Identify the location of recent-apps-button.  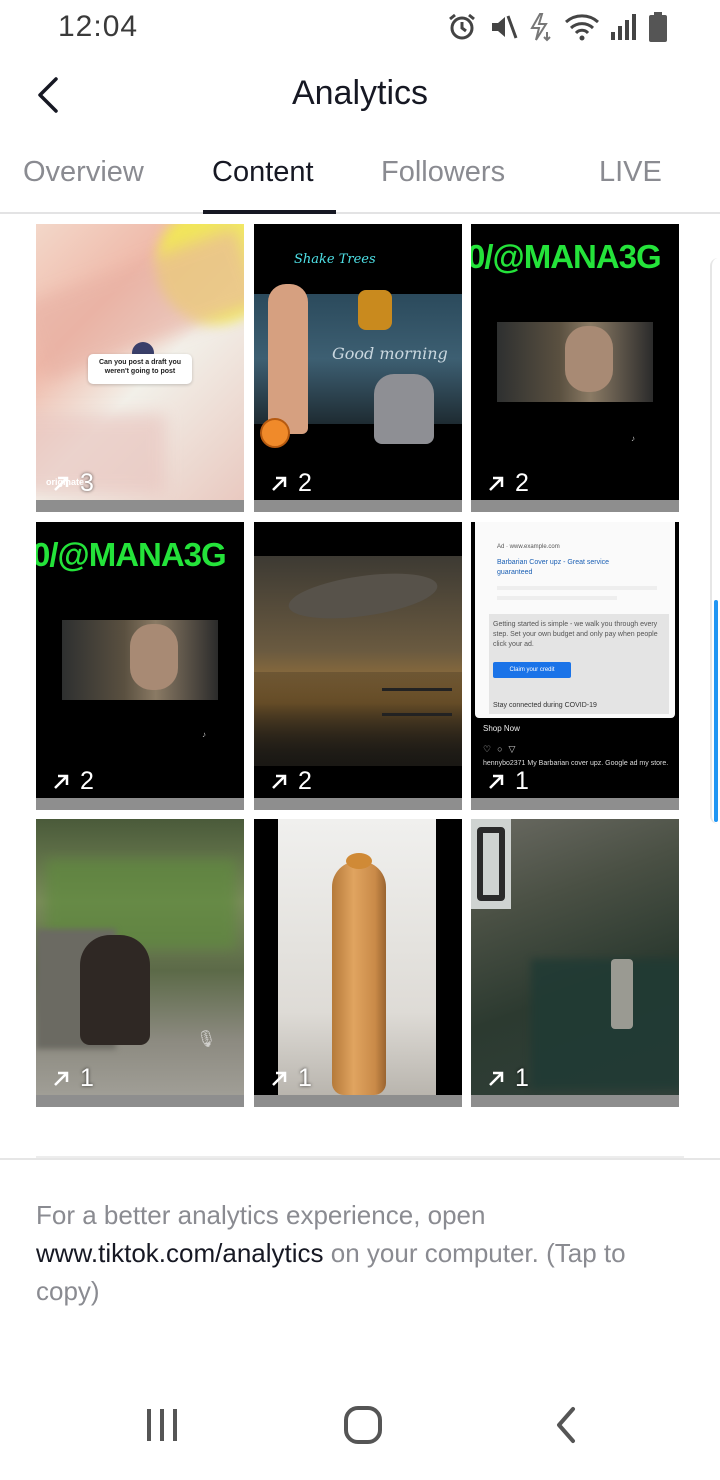
(162, 1425).